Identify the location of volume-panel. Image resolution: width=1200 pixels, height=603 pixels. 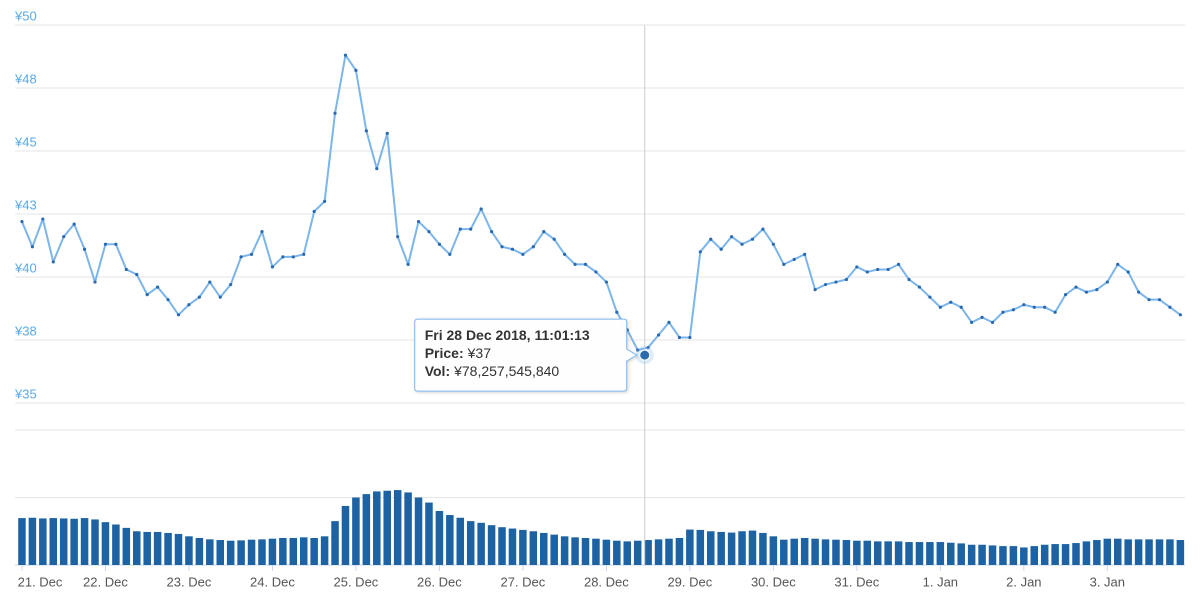
(601, 527).